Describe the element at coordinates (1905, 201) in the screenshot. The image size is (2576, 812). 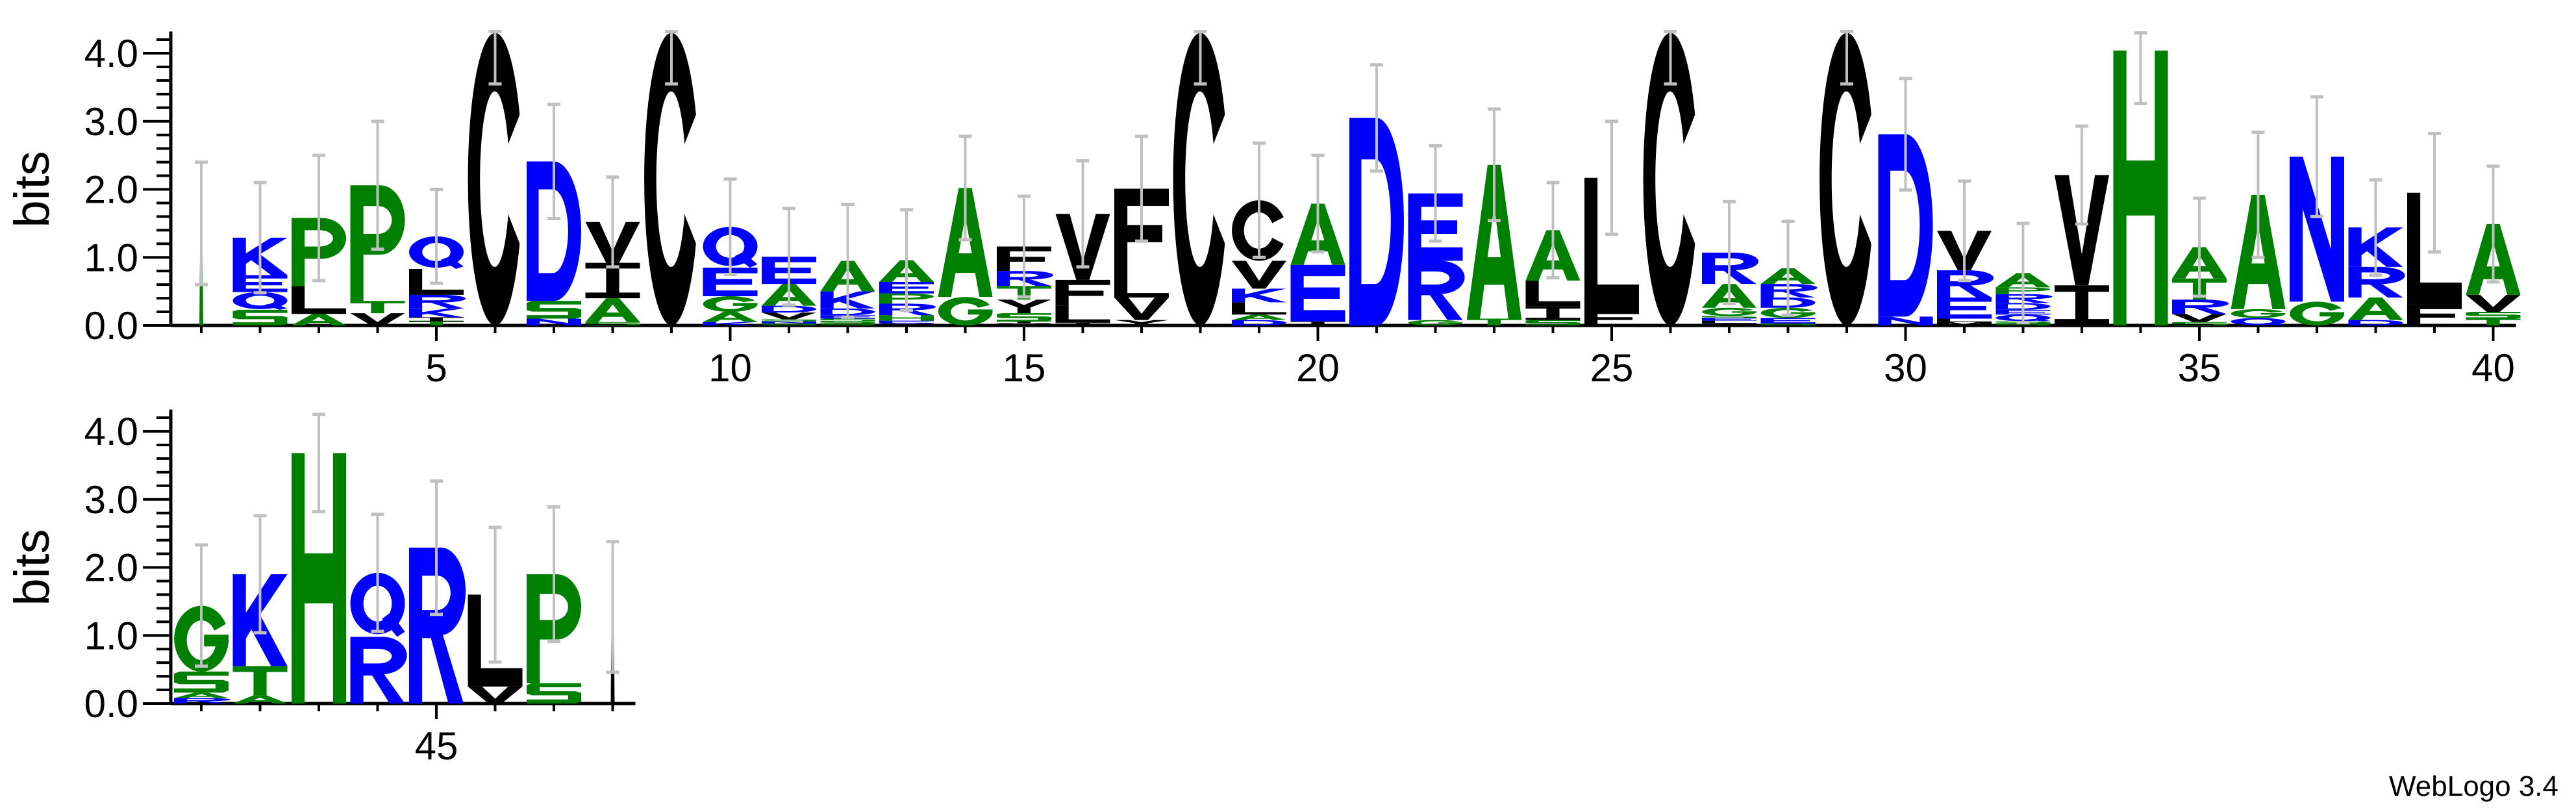
I see `logo-stack-30: ND` at that location.